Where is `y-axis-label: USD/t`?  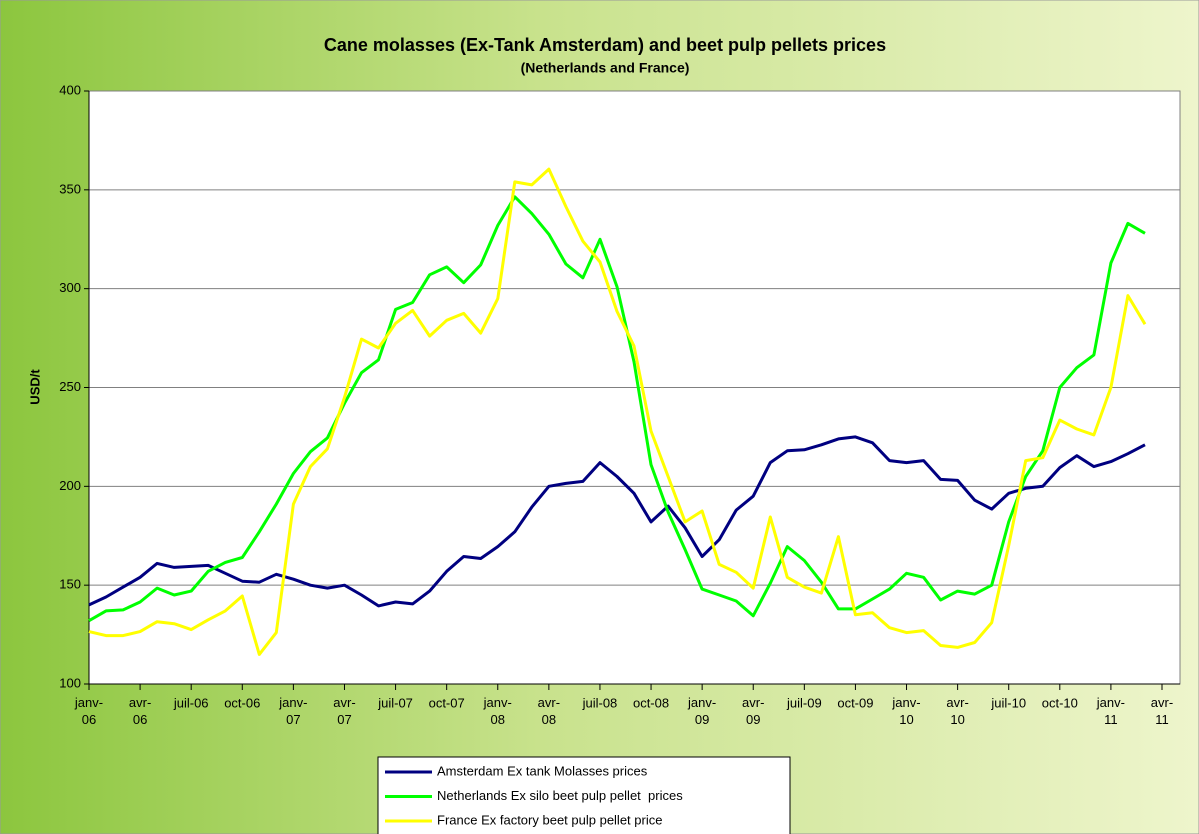 y-axis-label: USD/t is located at coordinates (34, 387).